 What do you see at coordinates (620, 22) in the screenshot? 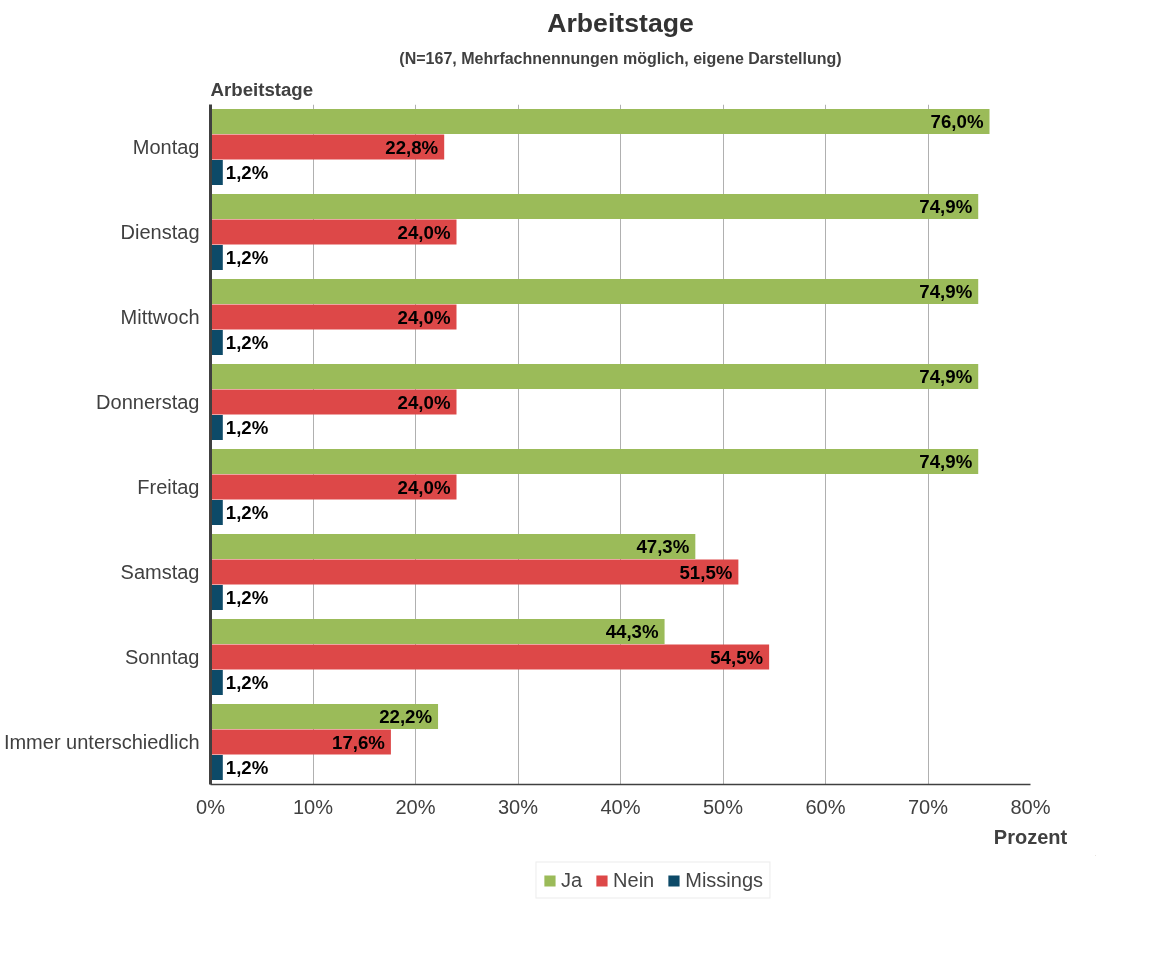
I see `chart-title: Arbeitstage` at bounding box center [620, 22].